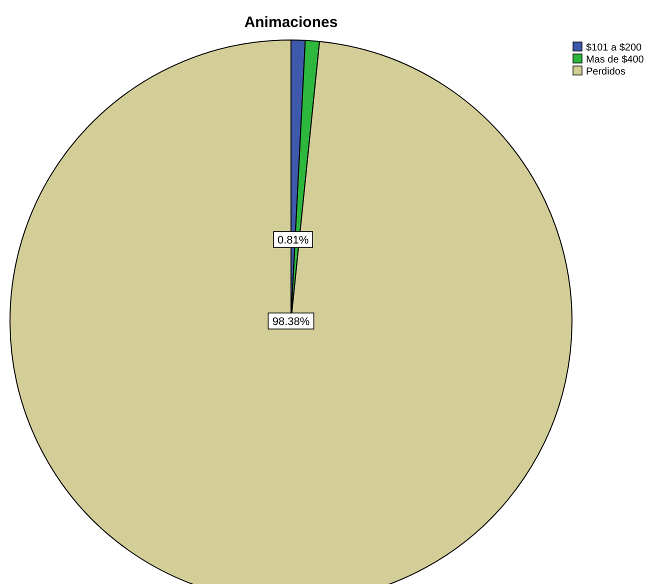 The image size is (666, 584). I want to click on legend-label: Perdidos, so click(606, 72).